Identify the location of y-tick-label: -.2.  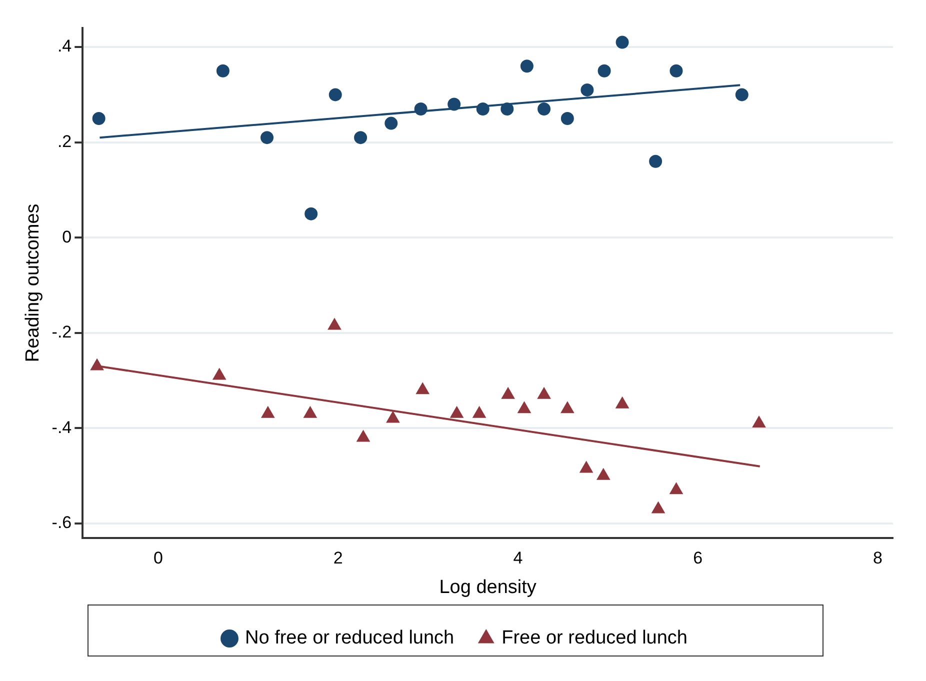
(62, 332).